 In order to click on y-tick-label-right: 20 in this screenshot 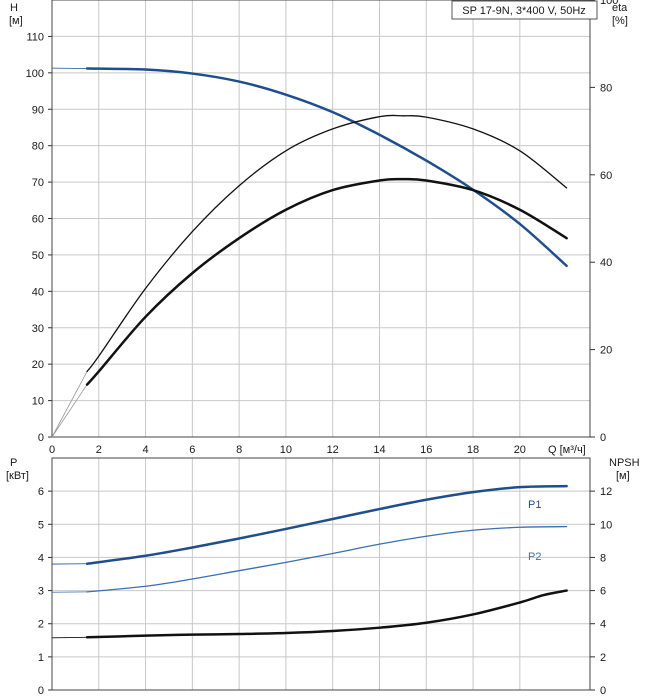, I will do `click(606, 351)`.